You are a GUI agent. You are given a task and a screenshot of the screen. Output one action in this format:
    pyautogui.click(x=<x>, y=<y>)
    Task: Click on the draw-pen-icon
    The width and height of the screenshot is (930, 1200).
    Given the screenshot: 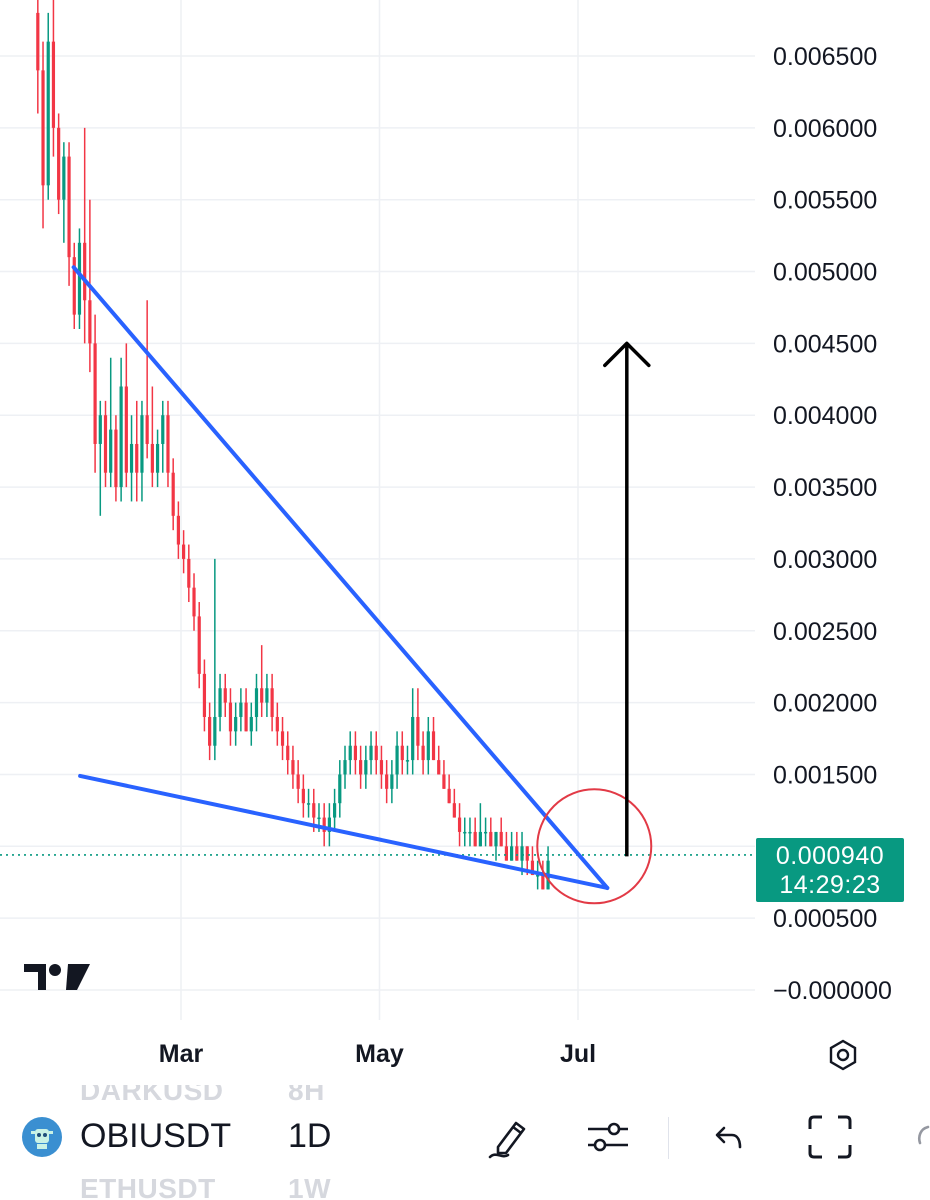 What is the action you would take?
    pyautogui.click(x=510, y=1137)
    